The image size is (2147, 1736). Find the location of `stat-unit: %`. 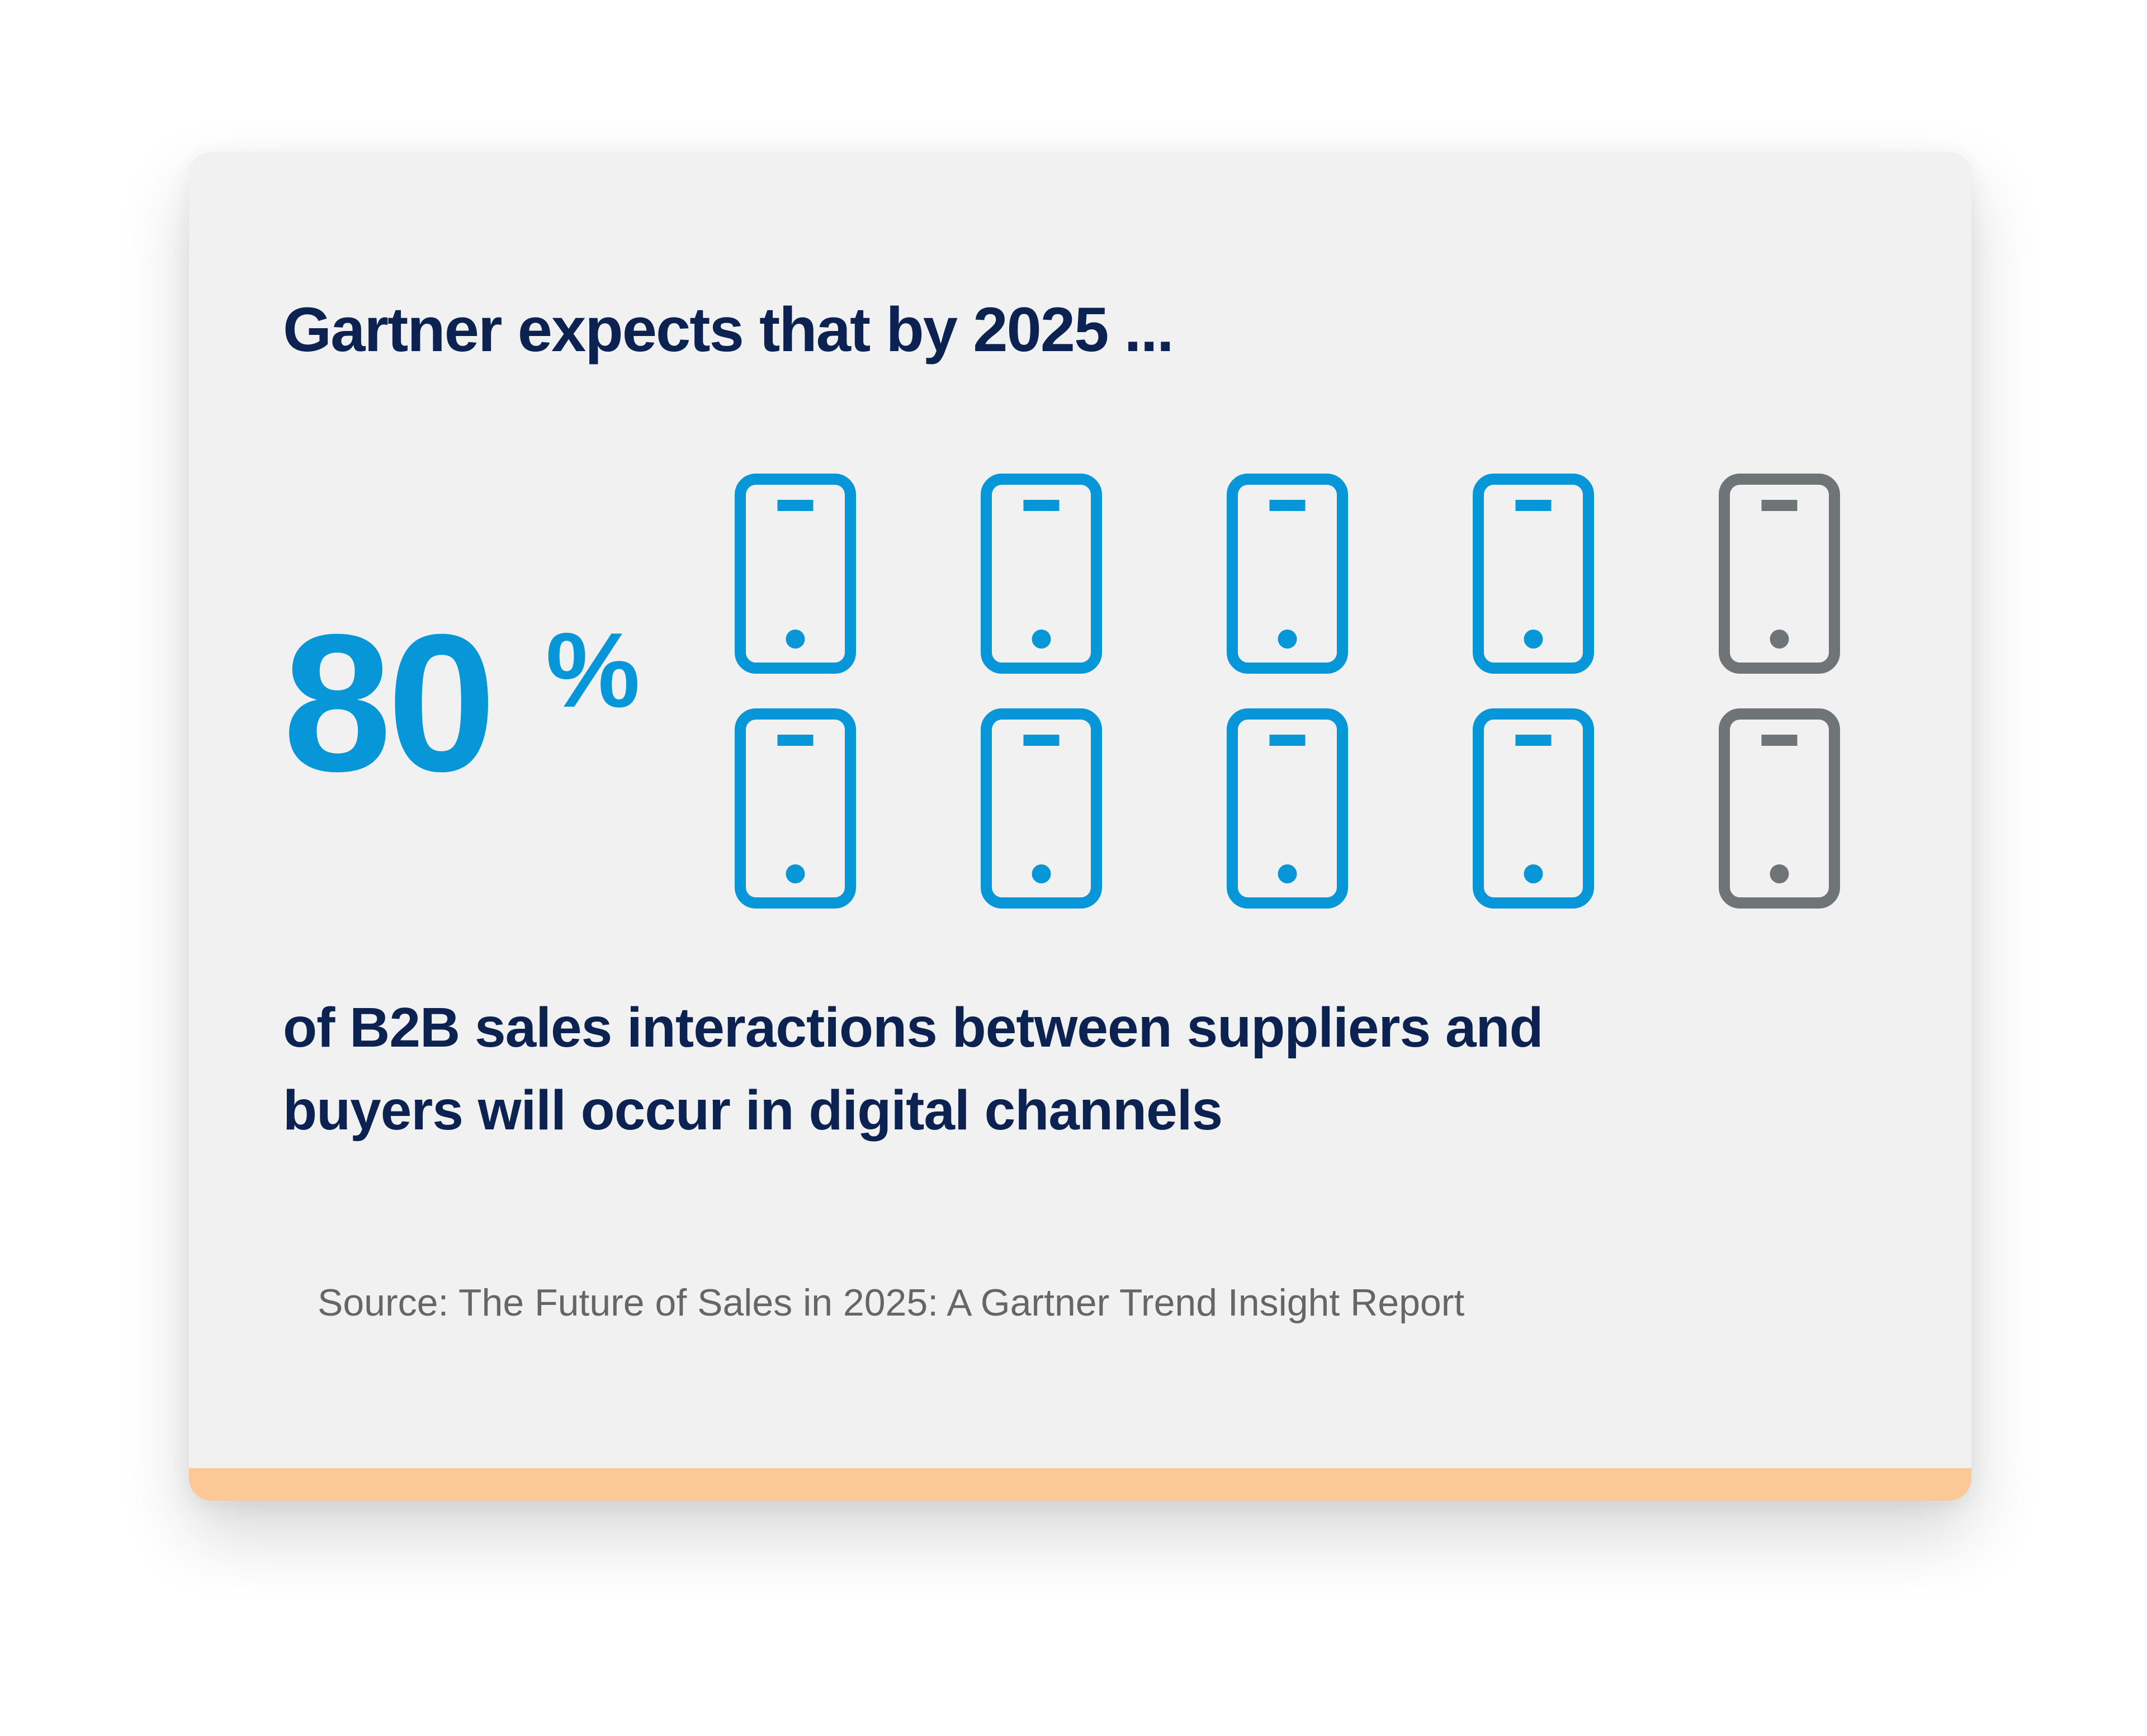

stat-unit: % is located at coordinates (593, 670).